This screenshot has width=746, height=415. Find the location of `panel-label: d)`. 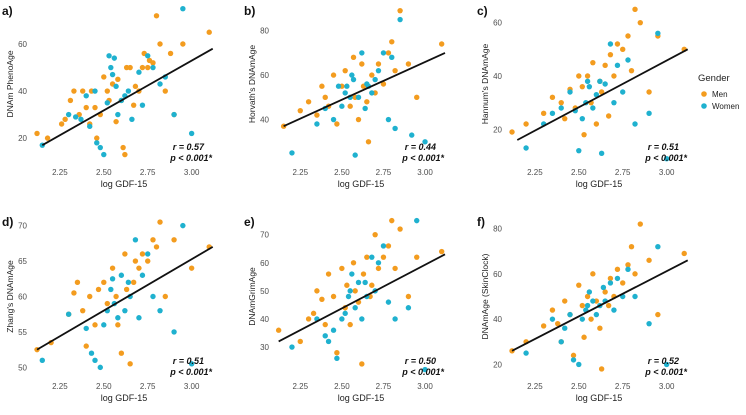

panel-label: d) is located at coordinates (7, 222).